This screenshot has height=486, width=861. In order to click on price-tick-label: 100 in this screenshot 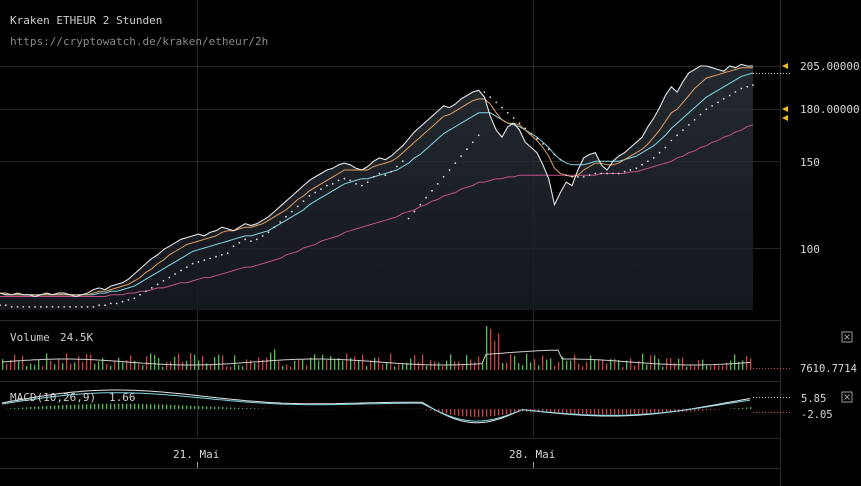, I will do `click(810, 249)`.